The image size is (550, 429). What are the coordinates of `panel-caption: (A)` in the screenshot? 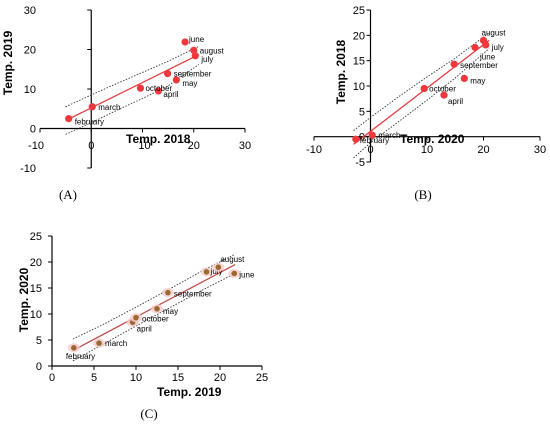 It's located at (68, 194).